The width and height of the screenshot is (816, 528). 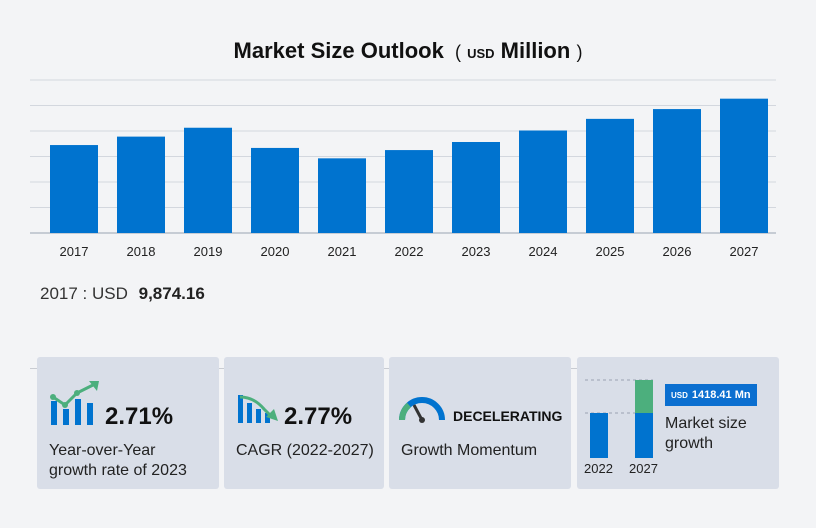 I want to click on card-cagr: 2.77% CAGR (2022-2027), so click(x=304, y=423).